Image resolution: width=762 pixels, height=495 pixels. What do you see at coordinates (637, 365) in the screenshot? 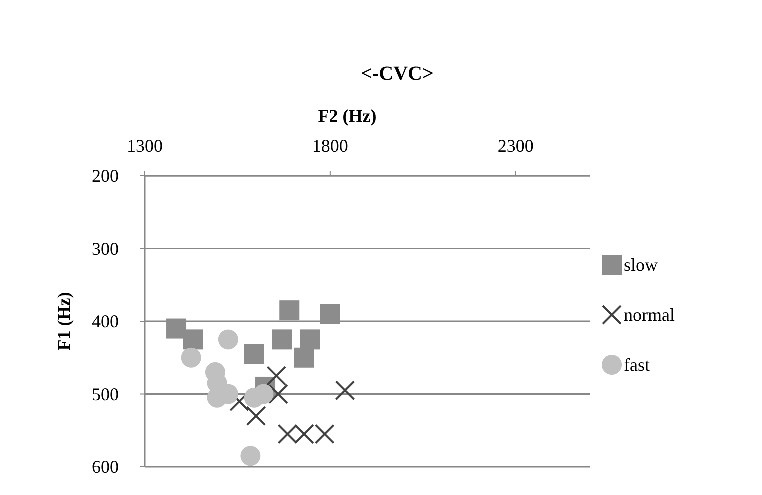
I see `legend-label: fast` at bounding box center [637, 365].